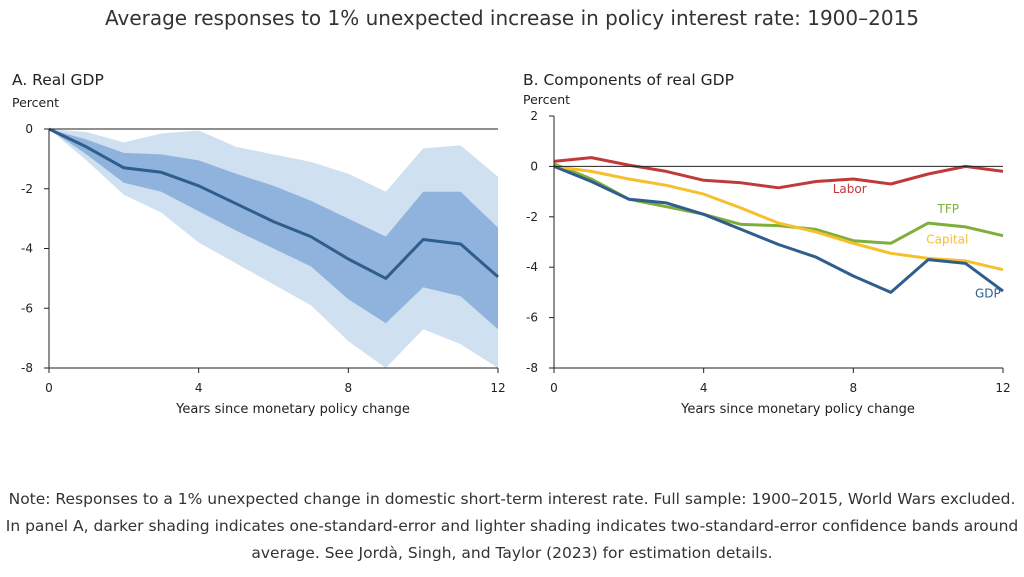 Image resolution: width=1024 pixels, height=577 pixels. I want to click on series-label-capital: Capital, so click(947, 239).